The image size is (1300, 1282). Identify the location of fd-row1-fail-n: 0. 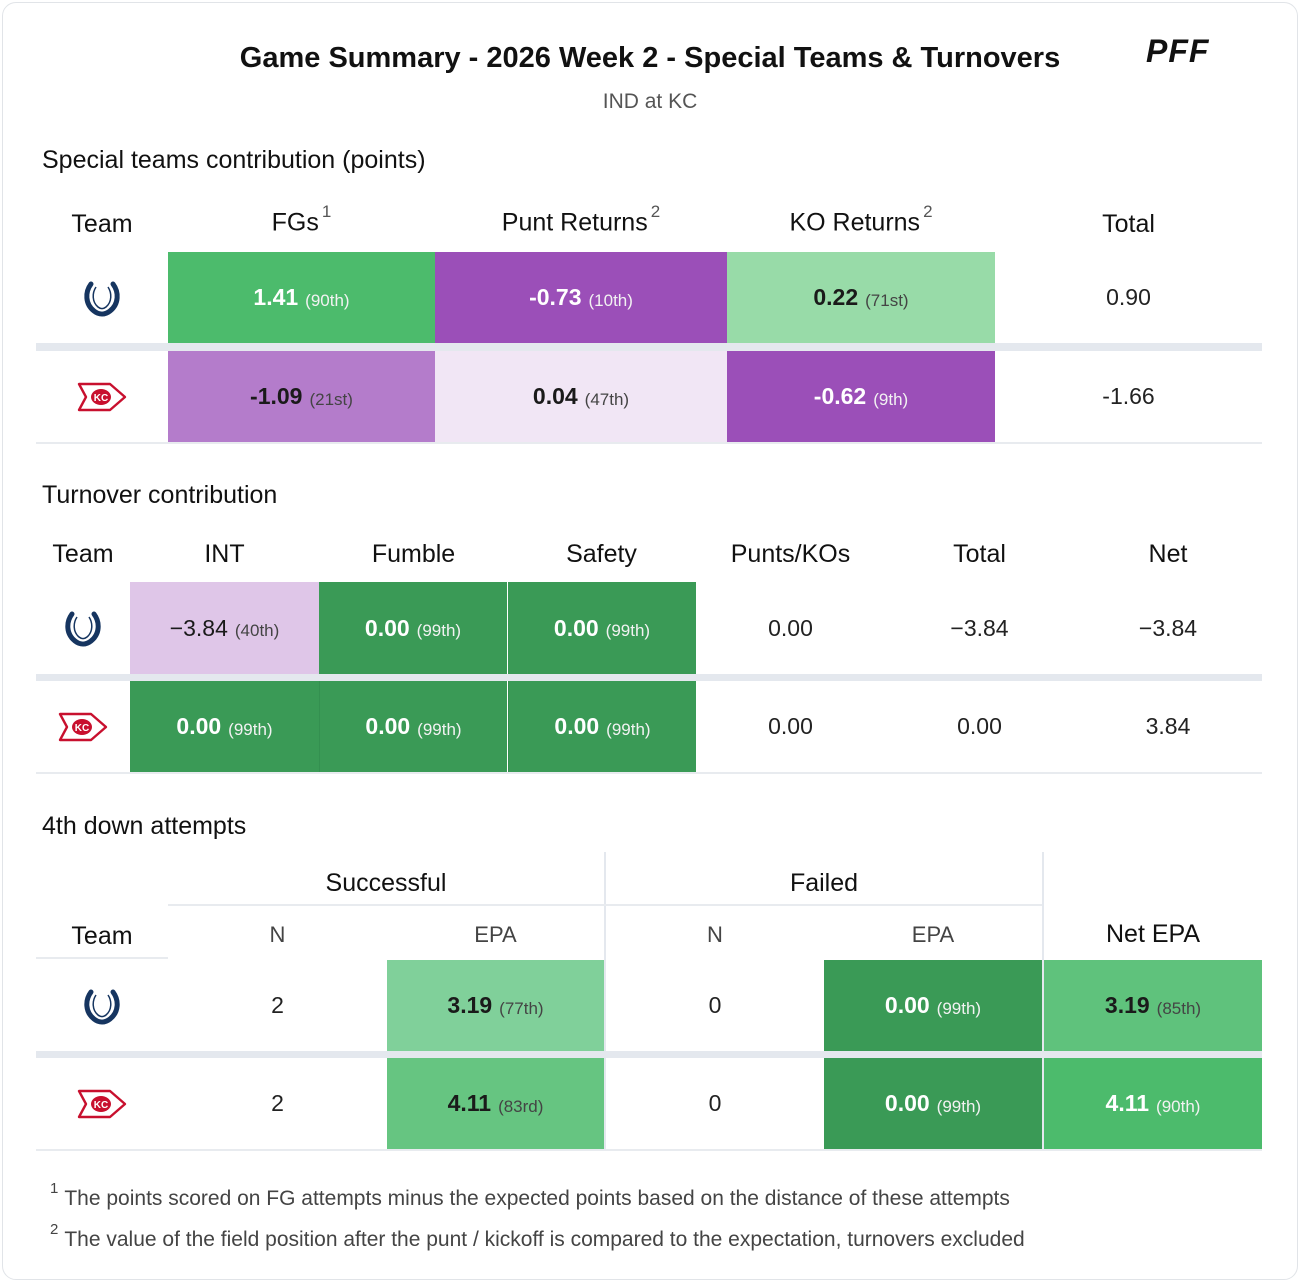
(715, 1005).